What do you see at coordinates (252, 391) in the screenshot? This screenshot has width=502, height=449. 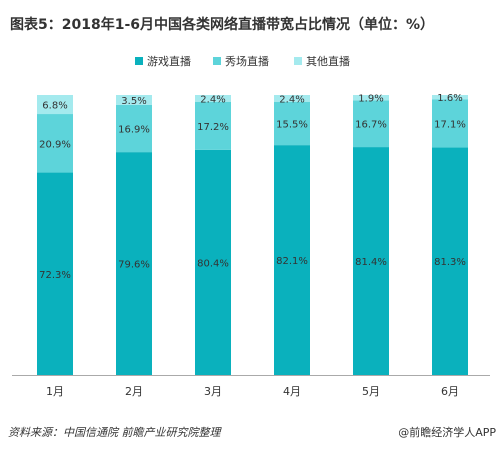 I see `x-tick-labels: 1月 2月 3月 4月 5月 6月` at bounding box center [252, 391].